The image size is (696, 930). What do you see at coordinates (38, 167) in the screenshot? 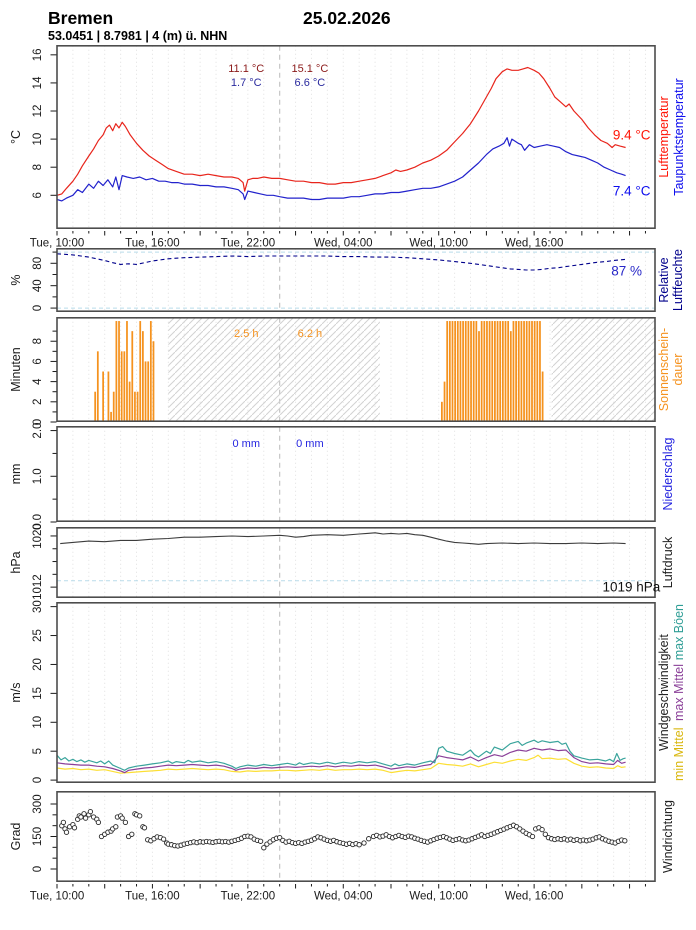
I see `y-tick-label: 8` at bounding box center [38, 167].